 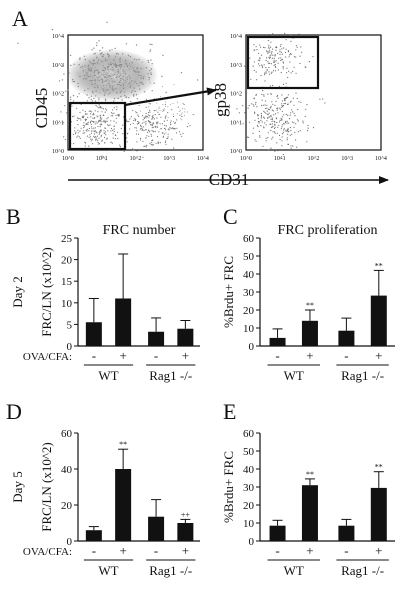 What do you see at coordinates (47, 357) in the screenshot?
I see `condition-label: OVA/CFA:` at bounding box center [47, 357].